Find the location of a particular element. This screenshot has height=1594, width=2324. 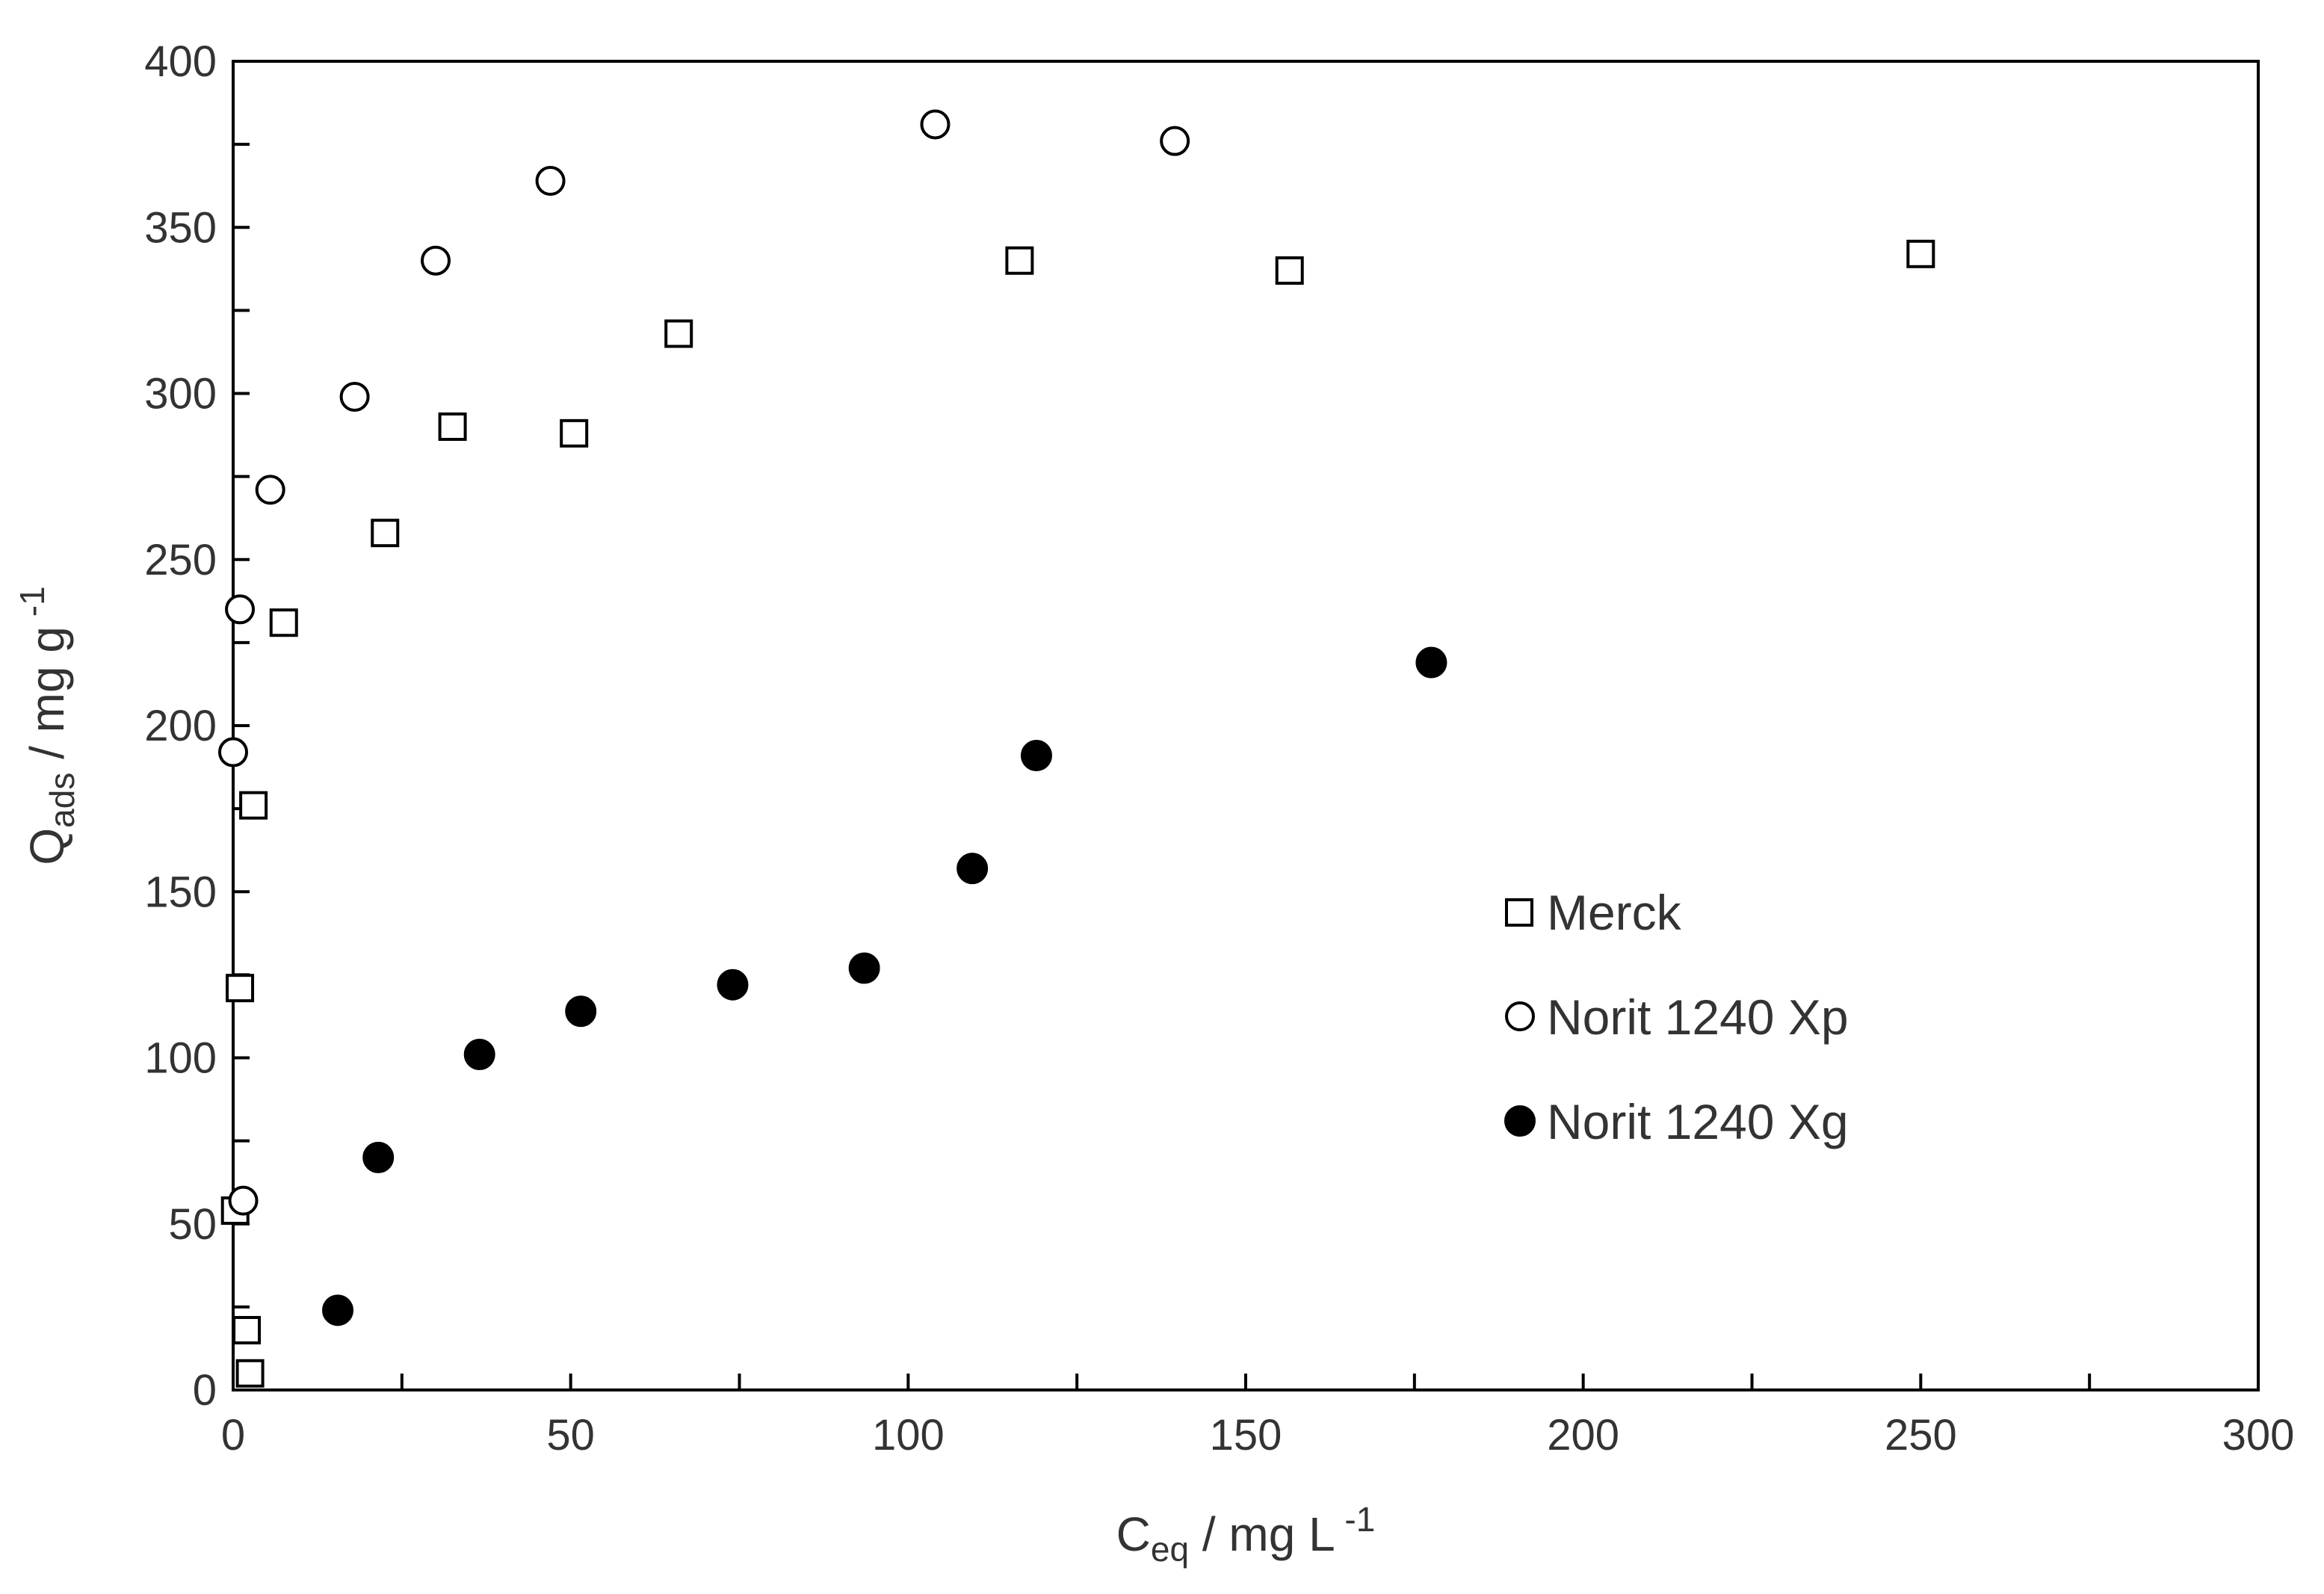

legend-label-merck: Merck is located at coordinates (1614, 913).